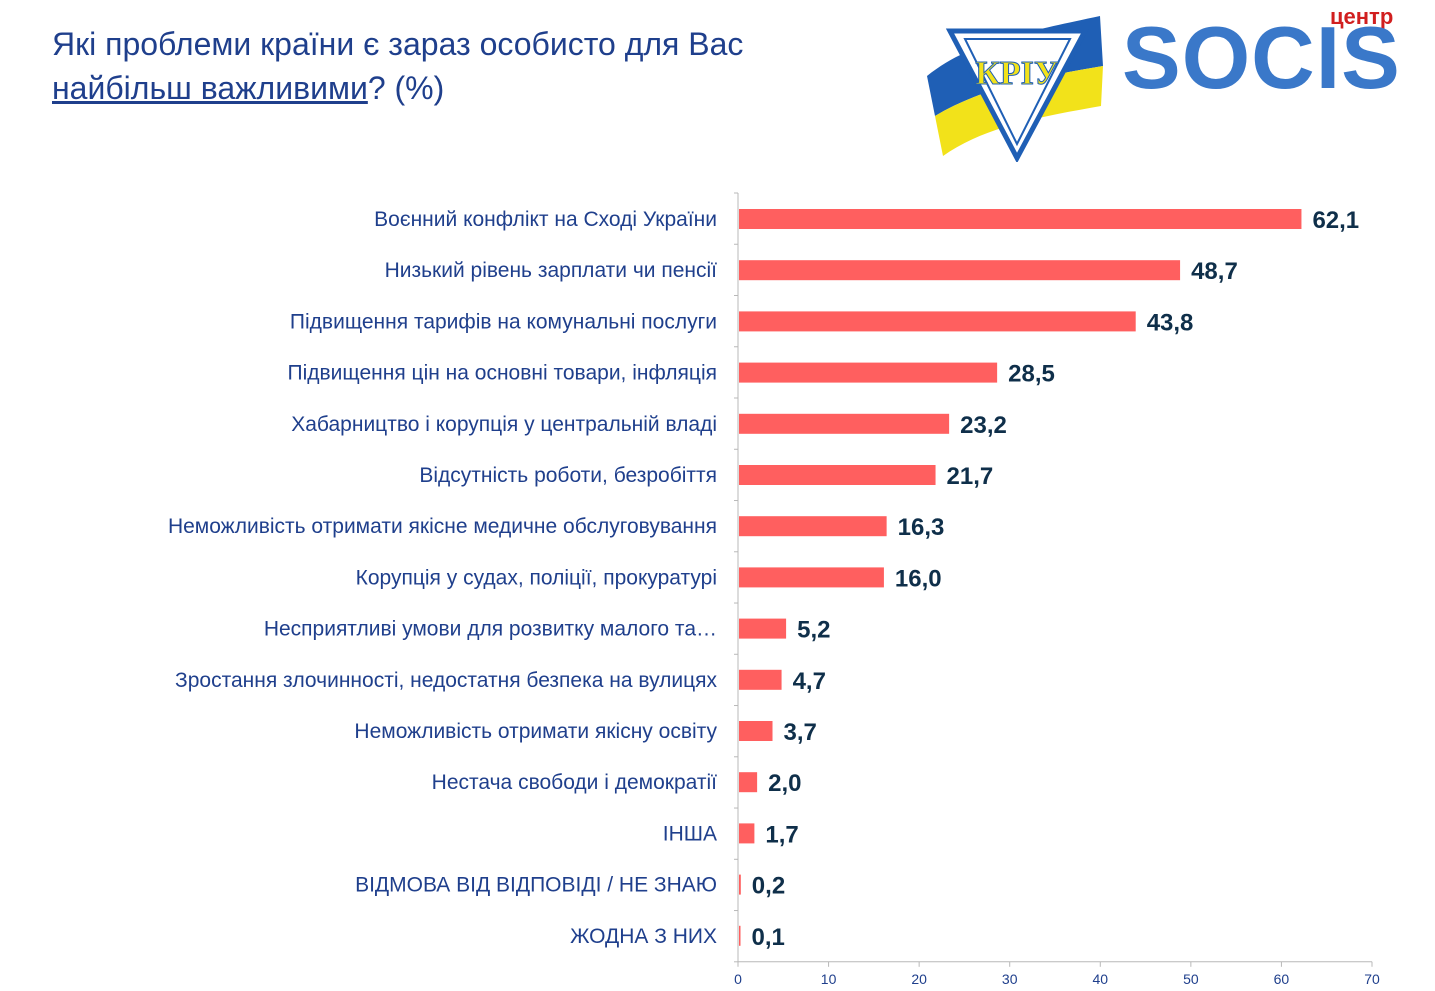  I want to click on category-label: Корупція у судах, поліції, прокуратурі, so click(536, 577).